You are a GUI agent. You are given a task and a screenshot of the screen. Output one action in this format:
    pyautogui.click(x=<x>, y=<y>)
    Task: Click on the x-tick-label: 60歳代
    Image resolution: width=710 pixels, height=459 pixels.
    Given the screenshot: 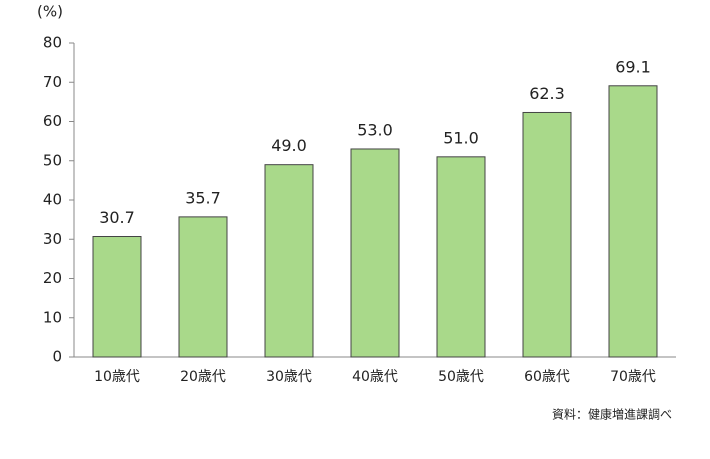 What is the action you would take?
    pyautogui.click(x=547, y=377)
    